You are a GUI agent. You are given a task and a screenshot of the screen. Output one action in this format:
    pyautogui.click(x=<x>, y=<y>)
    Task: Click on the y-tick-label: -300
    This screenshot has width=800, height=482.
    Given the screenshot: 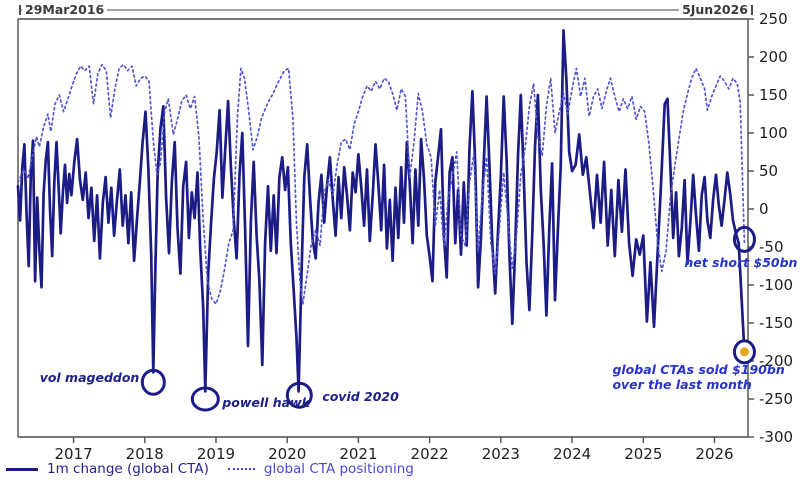 What is the action you would take?
    pyautogui.click(x=776, y=437)
    